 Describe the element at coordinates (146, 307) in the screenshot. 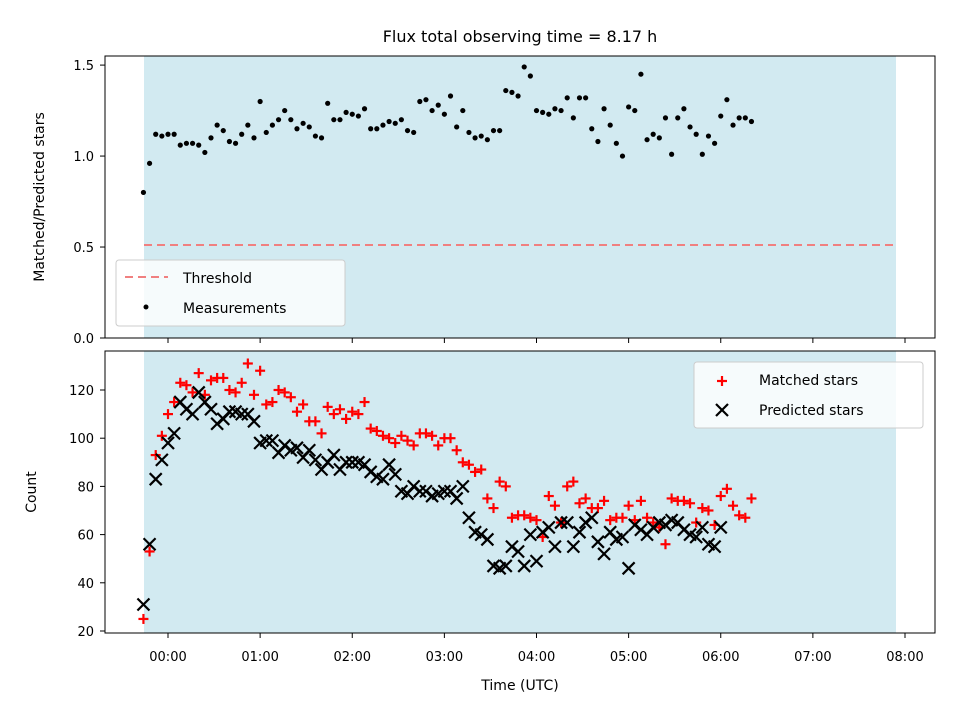

I see `legend-measurements-swatch` at that location.